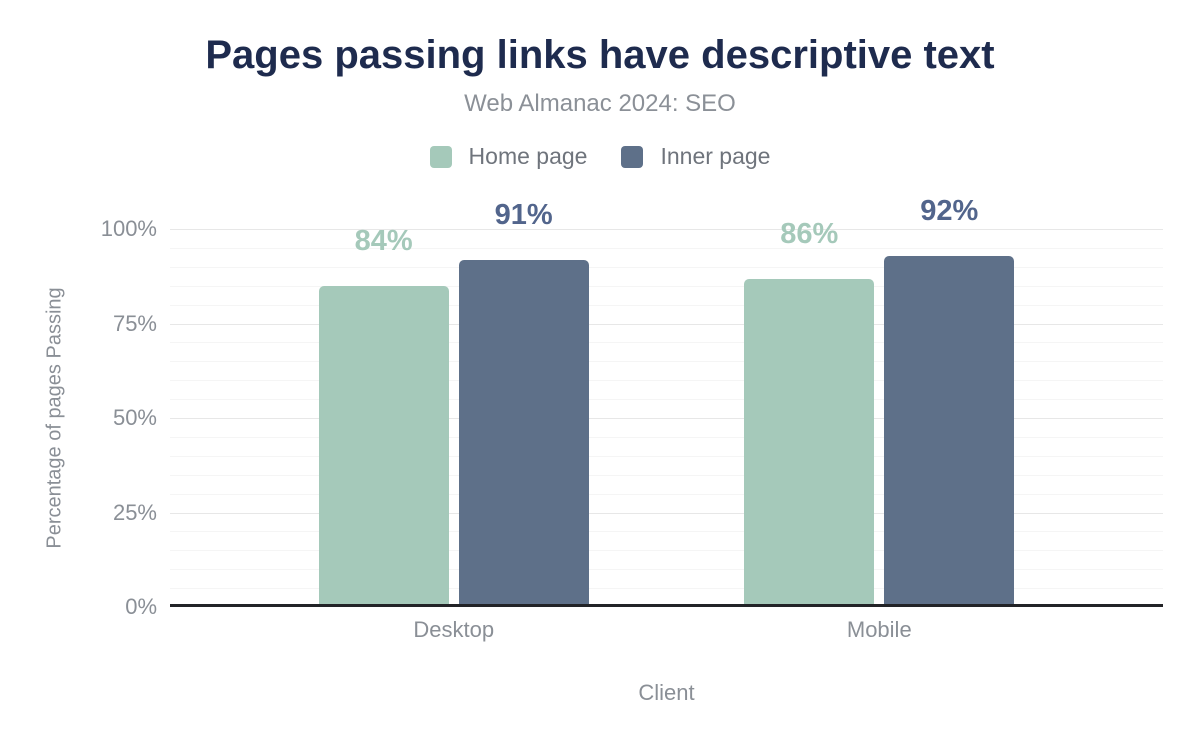  Describe the element at coordinates (809, 441) in the screenshot. I see `bar-home-page-mobile` at that location.